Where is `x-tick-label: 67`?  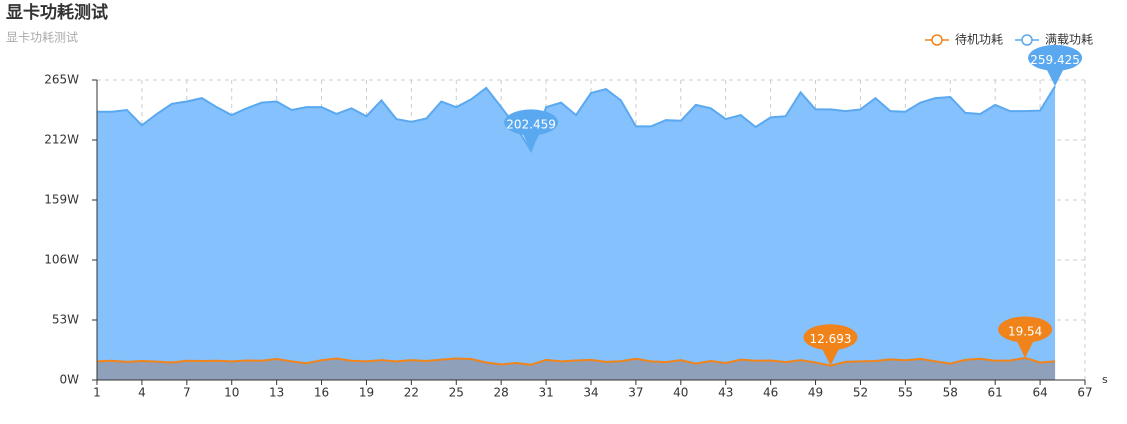
x-tick-label: 67 is located at coordinates (1084, 393).